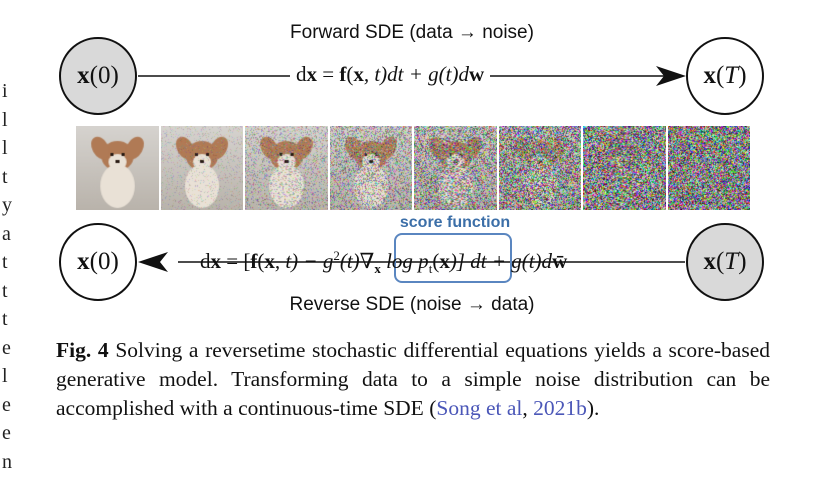 The width and height of the screenshot is (824, 489). Describe the element at coordinates (7, 461) in the screenshot. I see `margin-letter: n` at that location.